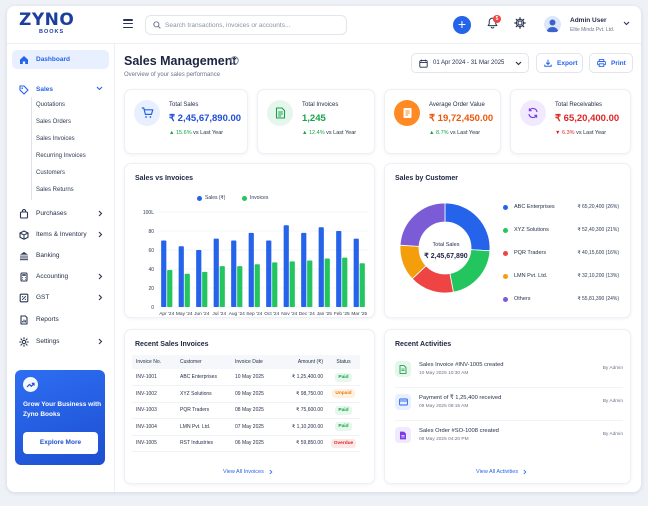  I want to click on y-tick-label: 20, so click(151, 289).